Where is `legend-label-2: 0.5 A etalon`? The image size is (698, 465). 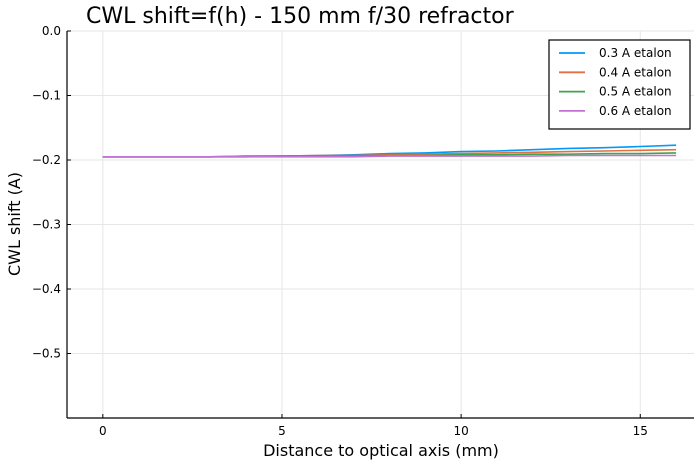 legend-label-2: 0.5 A etalon is located at coordinates (635, 92).